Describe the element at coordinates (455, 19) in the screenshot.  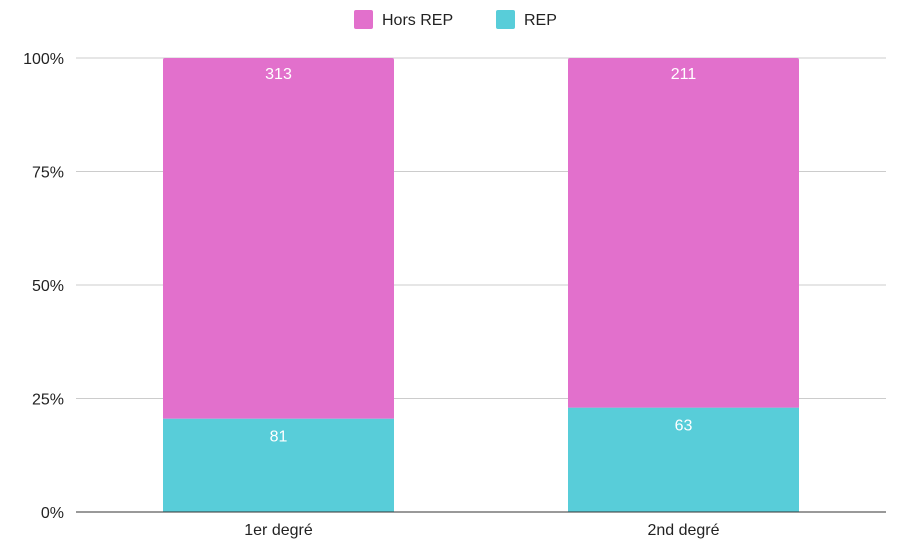
I see `legend: Hors REP REP` at that location.